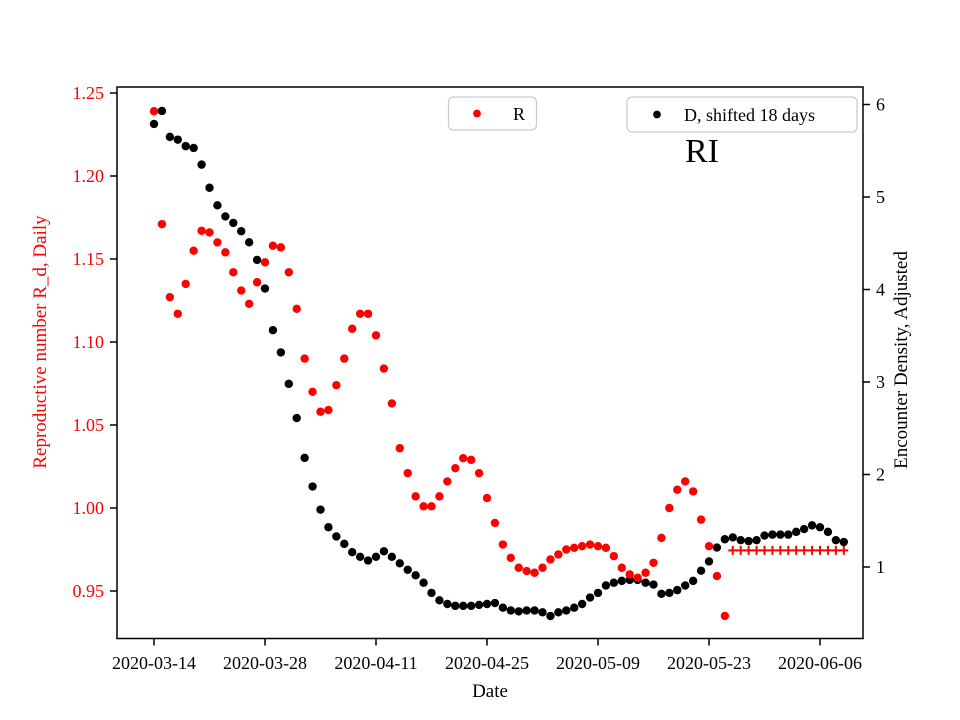 The image size is (960, 720). Describe the element at coordinates (519, 114) in the screenshot. I see `legend-label: R` at that location.